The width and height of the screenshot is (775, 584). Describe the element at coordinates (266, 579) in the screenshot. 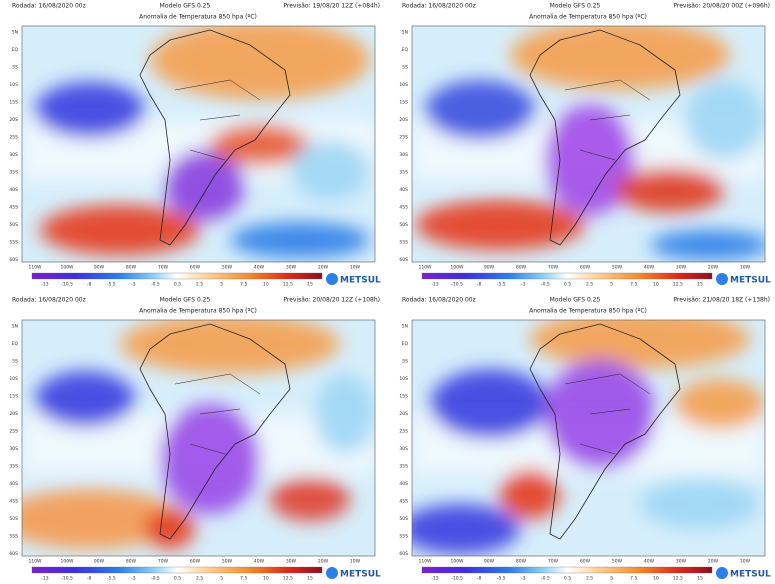

I see `colorbar-label: 10` at that location.